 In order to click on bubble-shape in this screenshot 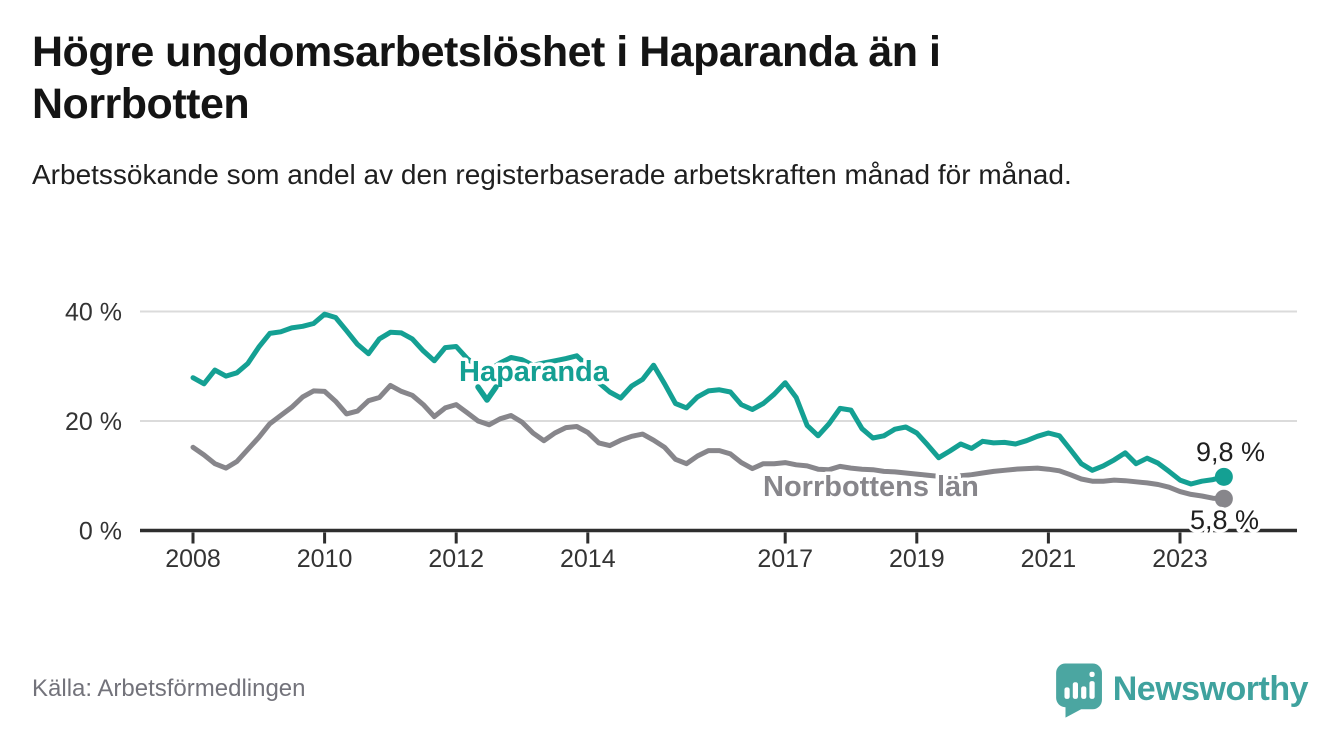, I will do `click(1078, 690)`.